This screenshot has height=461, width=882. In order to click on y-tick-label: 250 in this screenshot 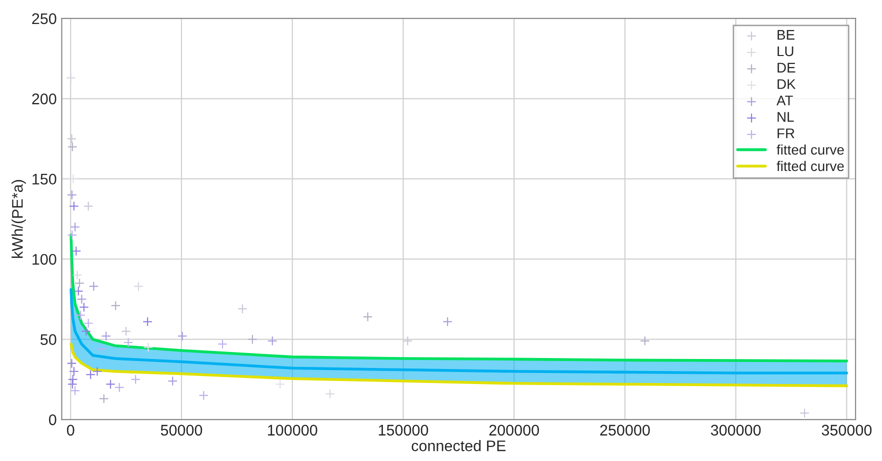, I will do `click(44, 18)`.